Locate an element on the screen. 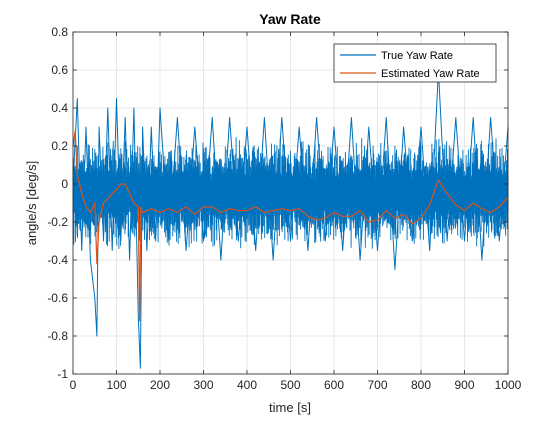 The height and width of the screenshot is (425, 560). x-tick-label: 300 is located at coordinates (203, 385).